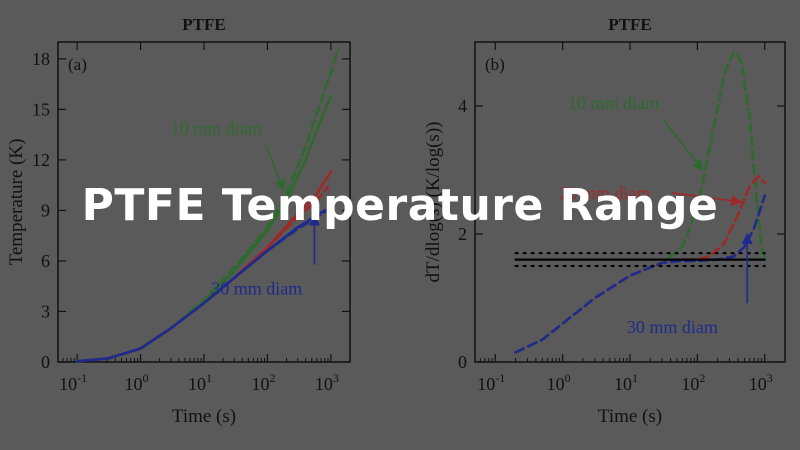  I want to click on y-tick-label: 18, so click(41, 59).